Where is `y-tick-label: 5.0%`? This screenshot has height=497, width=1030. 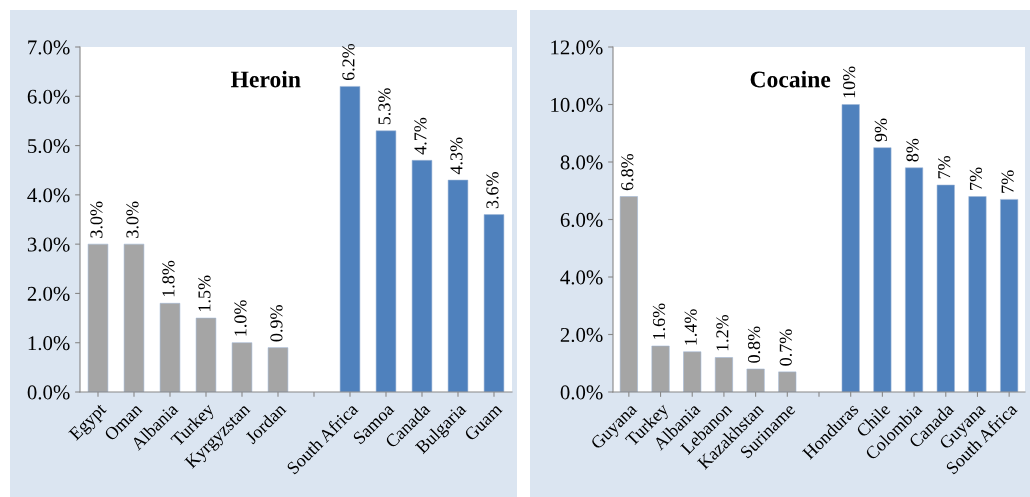
y-tick-label: 5.0% is located at coordinates (49, 146).